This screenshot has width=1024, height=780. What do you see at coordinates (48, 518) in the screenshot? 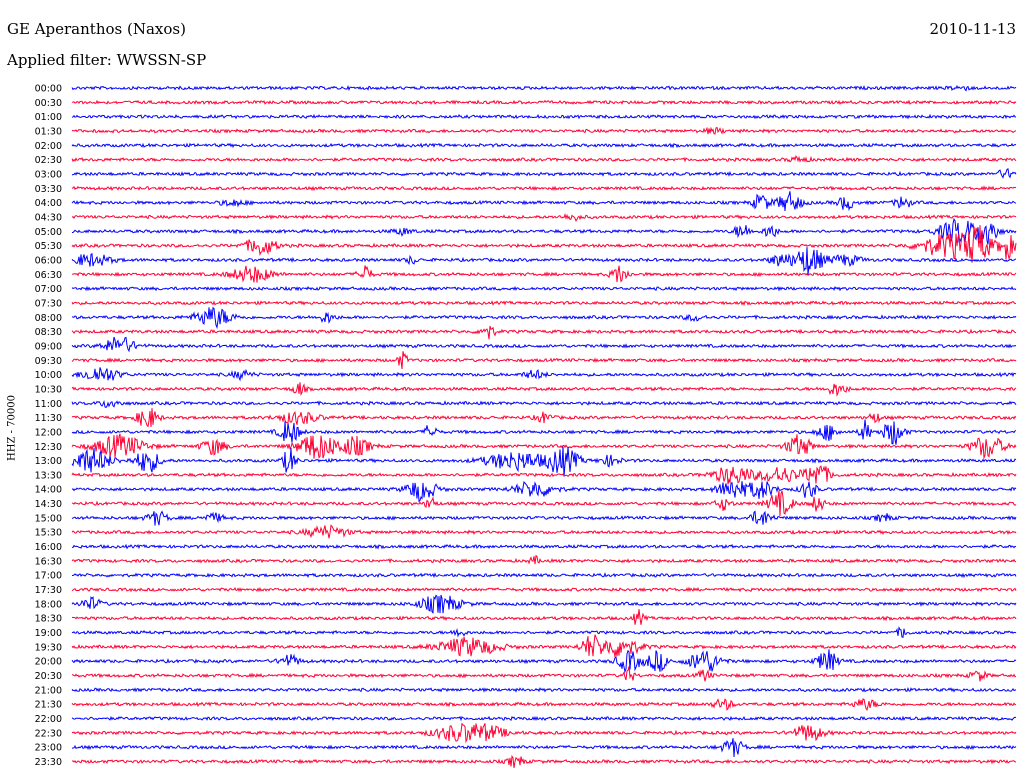
I see `time-tick-label: 15:00` at bounding box center [48, 518].